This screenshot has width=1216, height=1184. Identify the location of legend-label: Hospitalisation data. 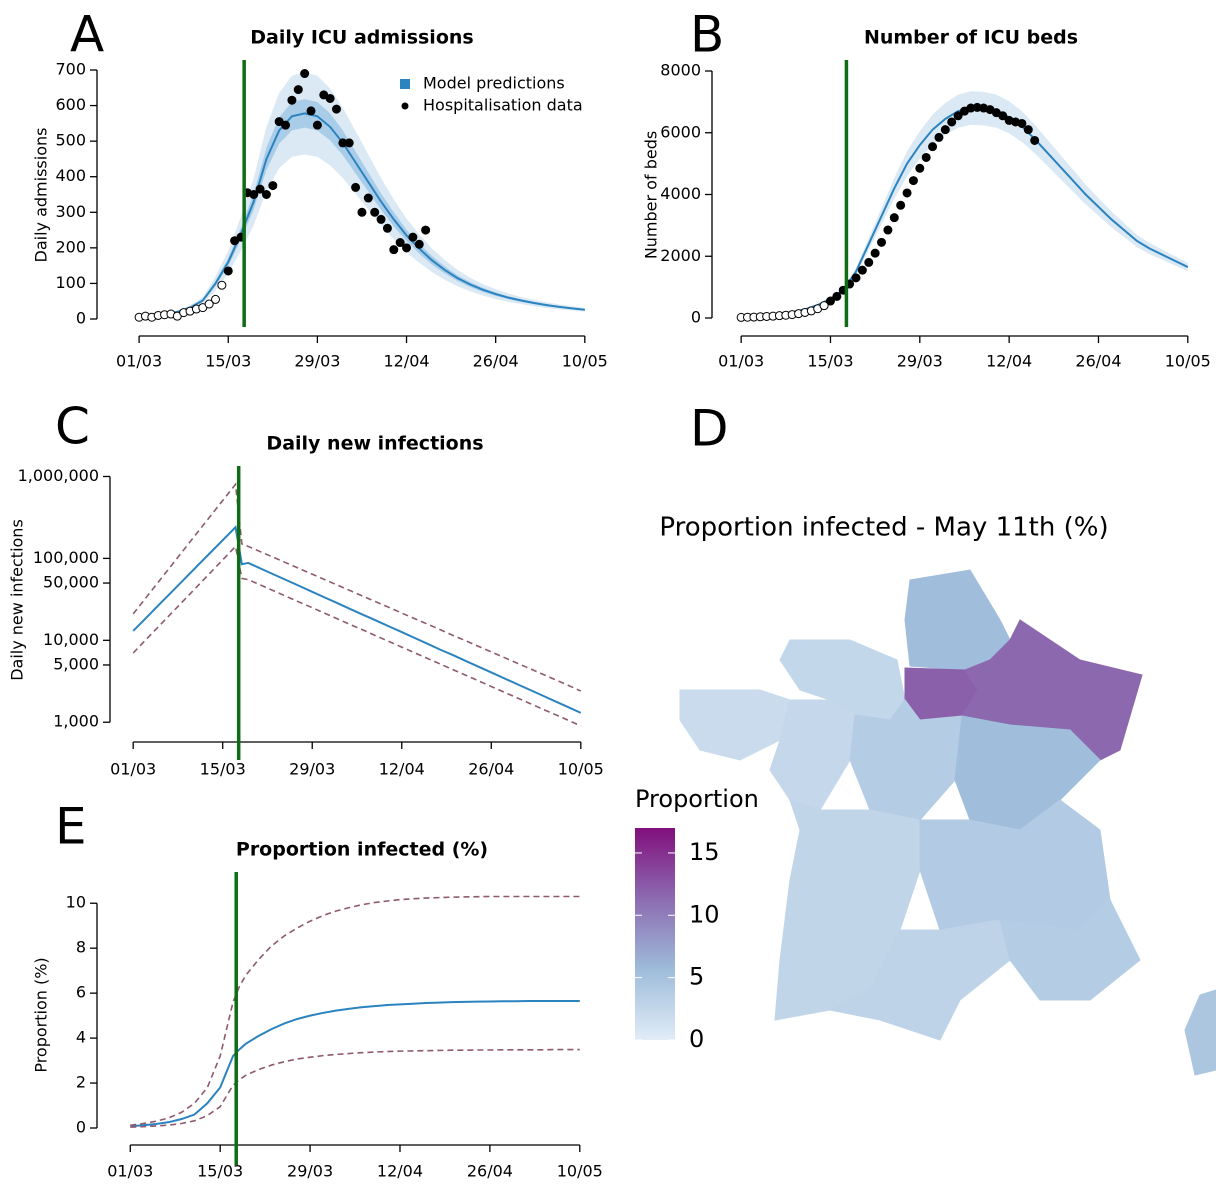
(503, 105).